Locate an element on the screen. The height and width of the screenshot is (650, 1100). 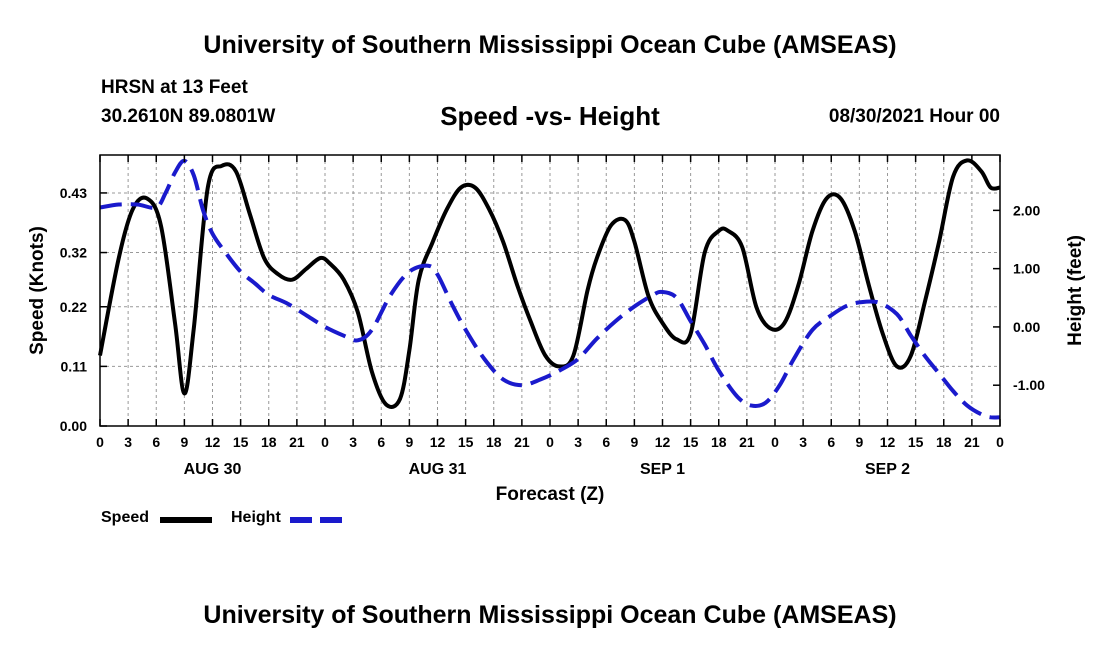
forecast-date: 08/30/2021 Hour 00 is located at coordinates (914, 116).